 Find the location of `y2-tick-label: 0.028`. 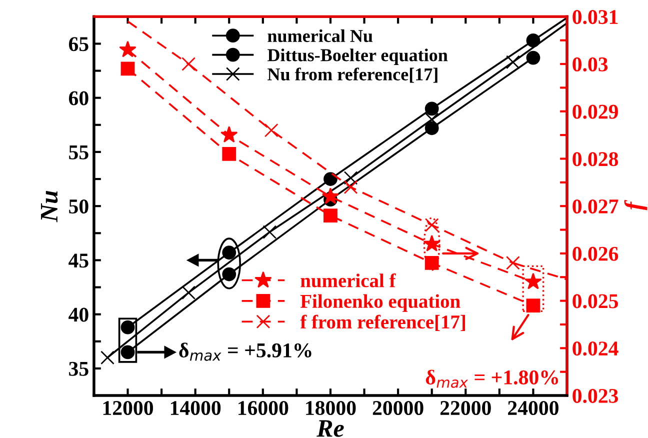

y2-tick-label: 0.028 is located at coordinates (595, 159).